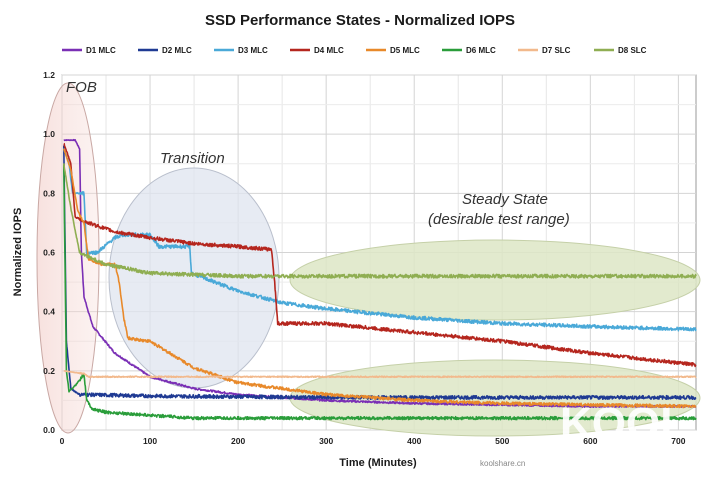  Describe the element at coordinates (49, 193) in the screenshot. I see `y-tick-label: 0.8` at that location.